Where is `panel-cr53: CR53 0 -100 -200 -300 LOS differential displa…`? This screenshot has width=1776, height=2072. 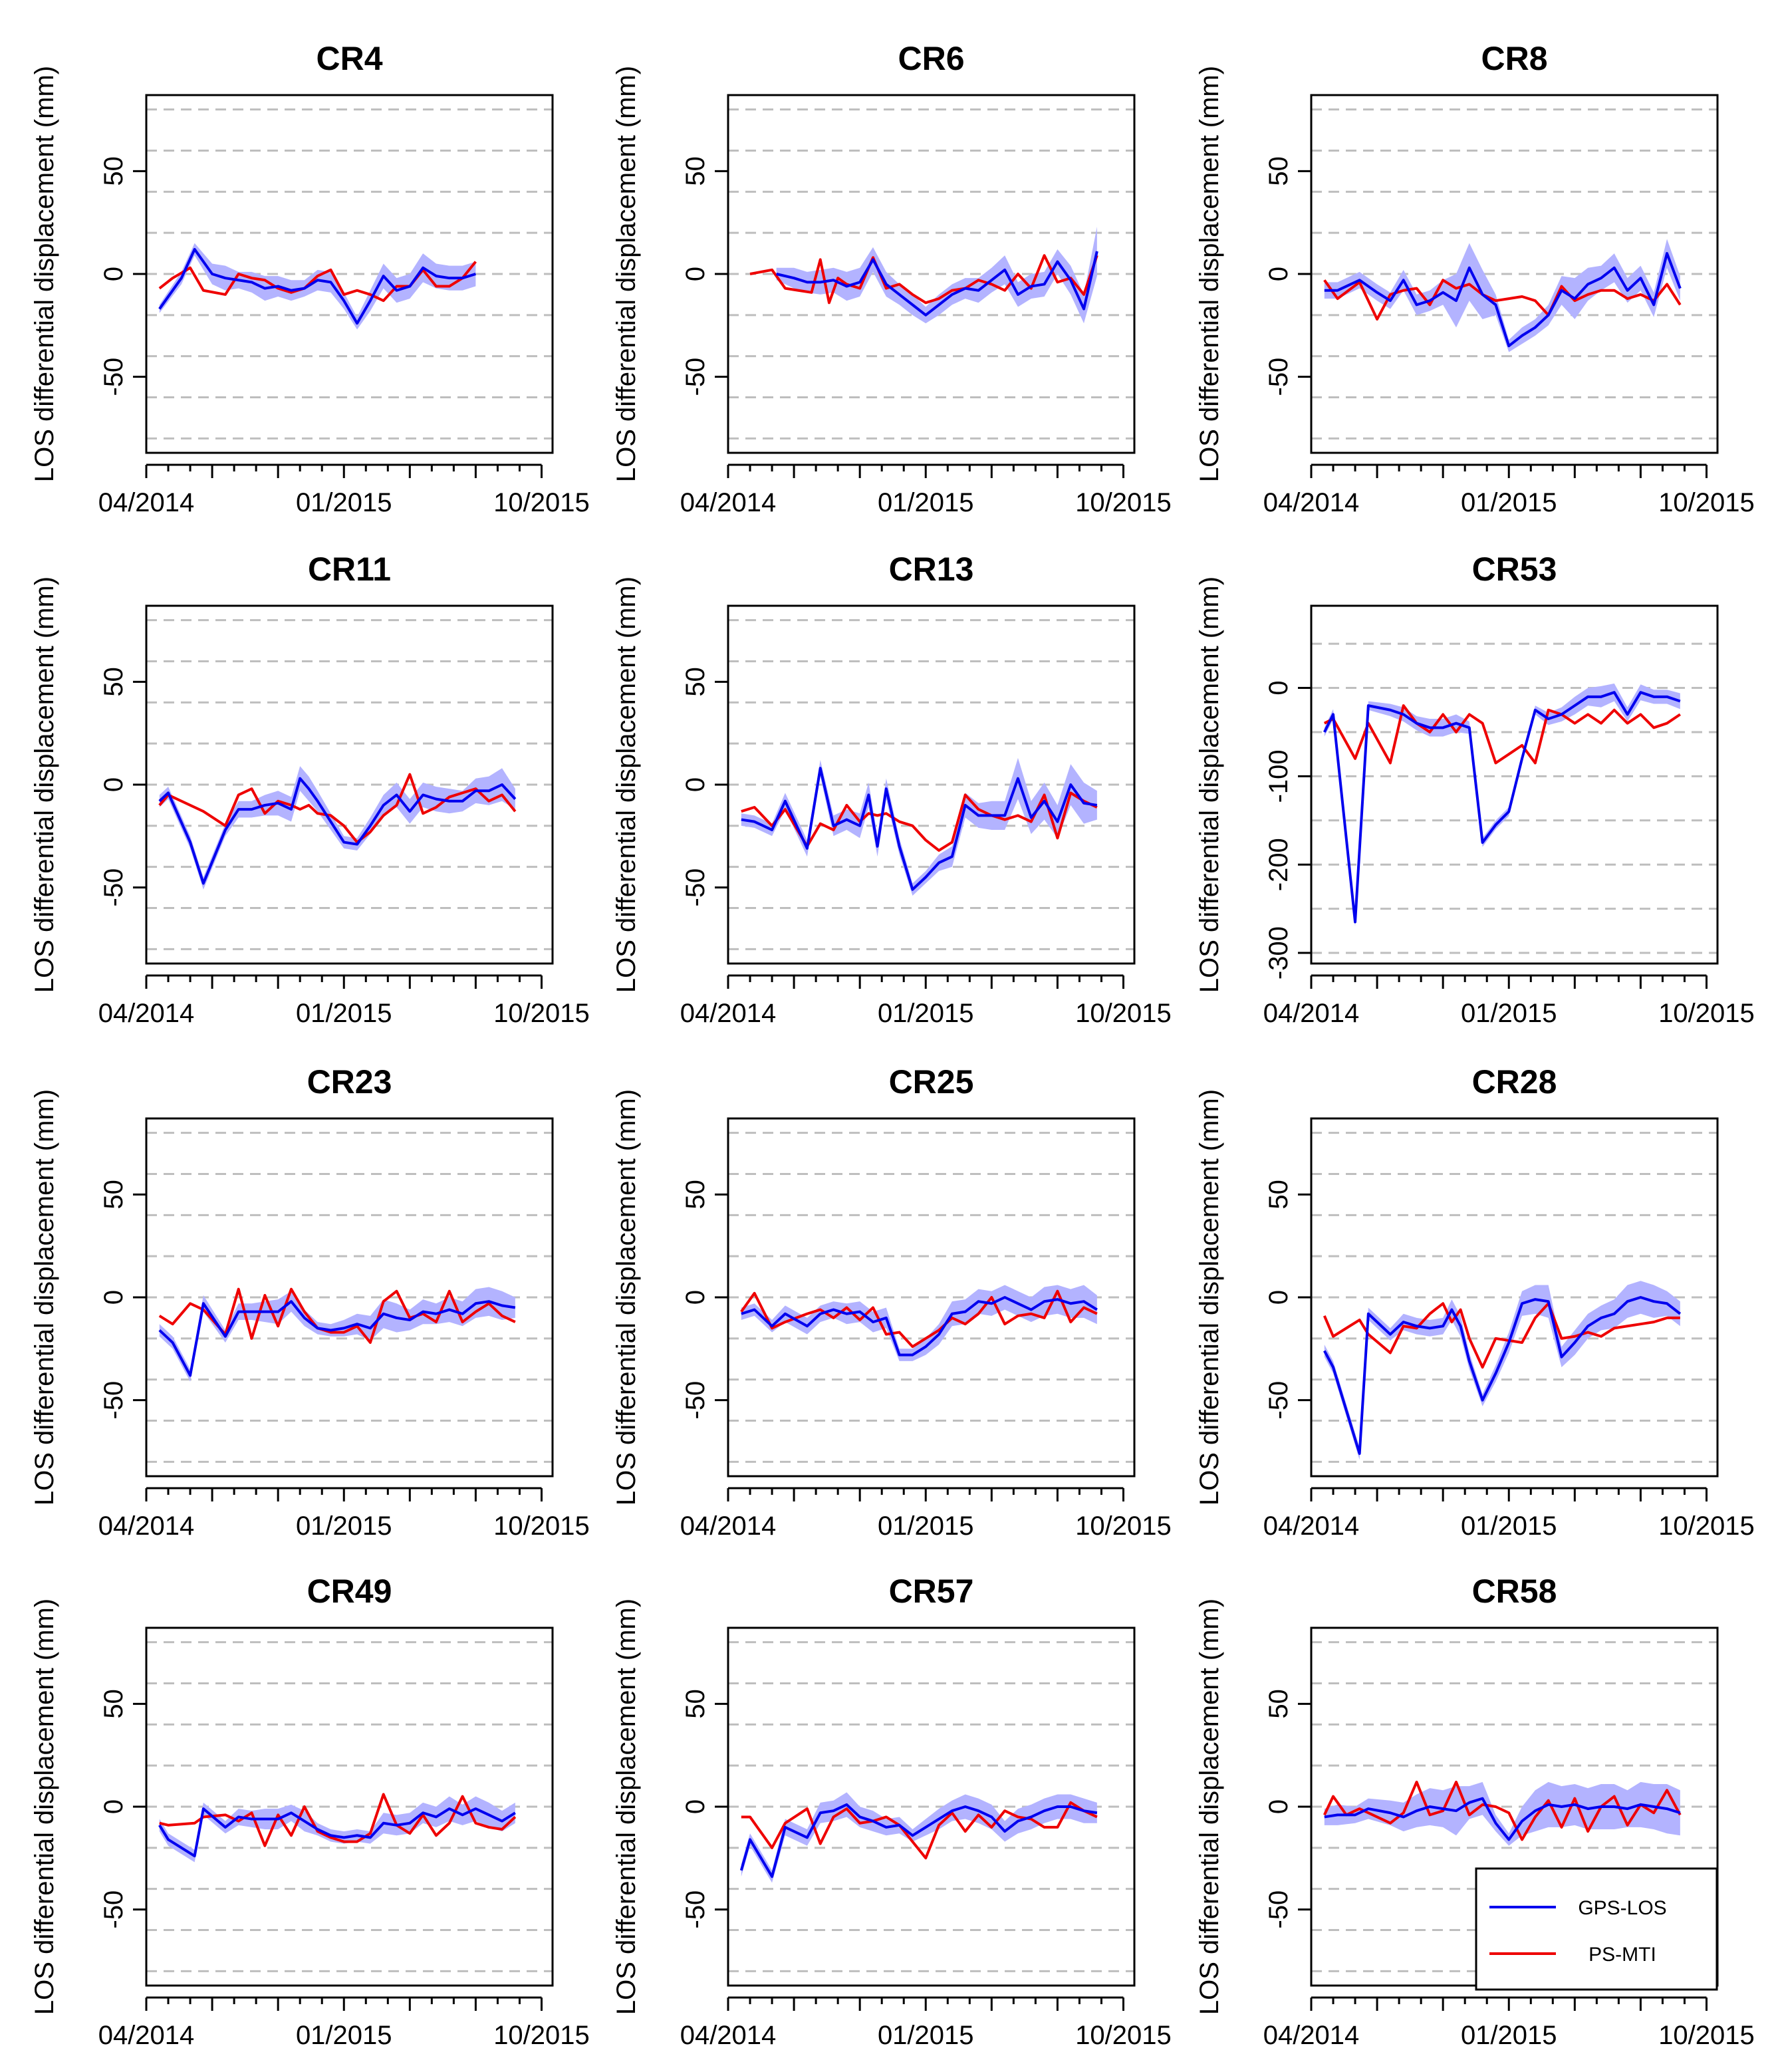 panel-cr53: CR53 0 -100 -200 -300 LOS differential displa… is located at coordinates (1475, 789).